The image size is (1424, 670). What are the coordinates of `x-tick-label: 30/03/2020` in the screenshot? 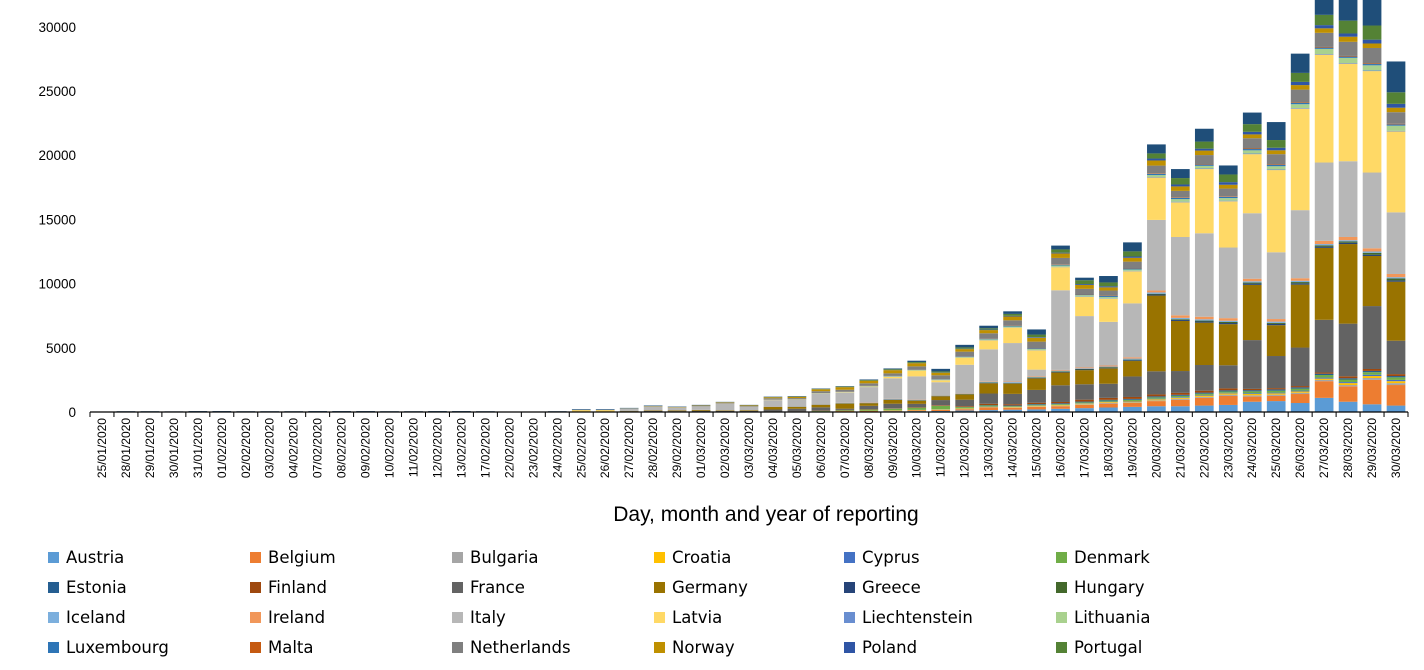 It's located at (1396, 448).